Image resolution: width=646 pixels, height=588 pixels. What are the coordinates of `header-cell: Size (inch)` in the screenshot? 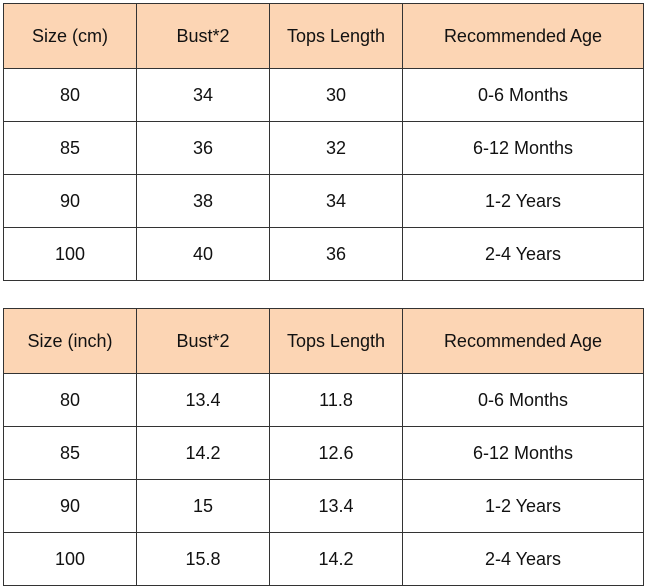 It's located at (70, 341).